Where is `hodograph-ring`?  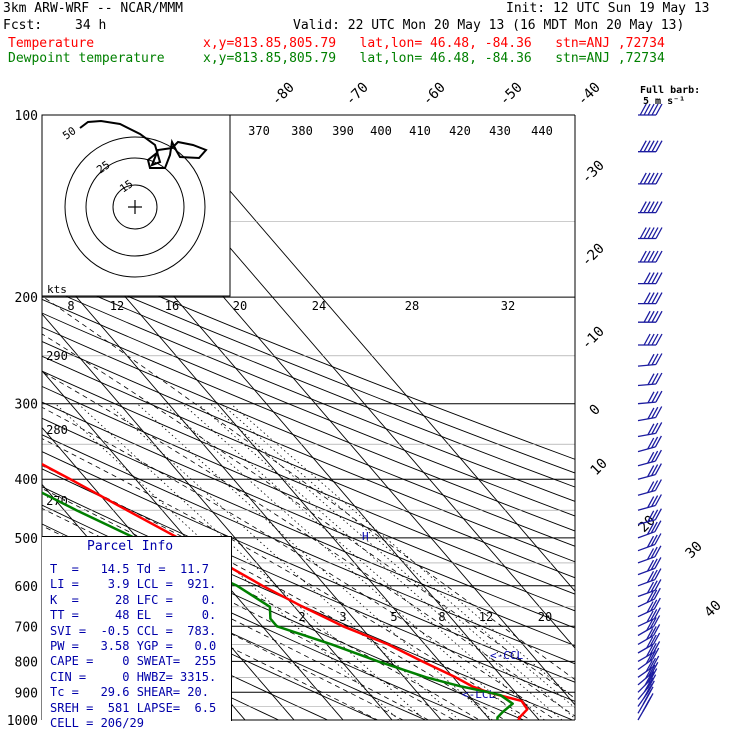 hodograph-ring is located at coordinates (135, 207).